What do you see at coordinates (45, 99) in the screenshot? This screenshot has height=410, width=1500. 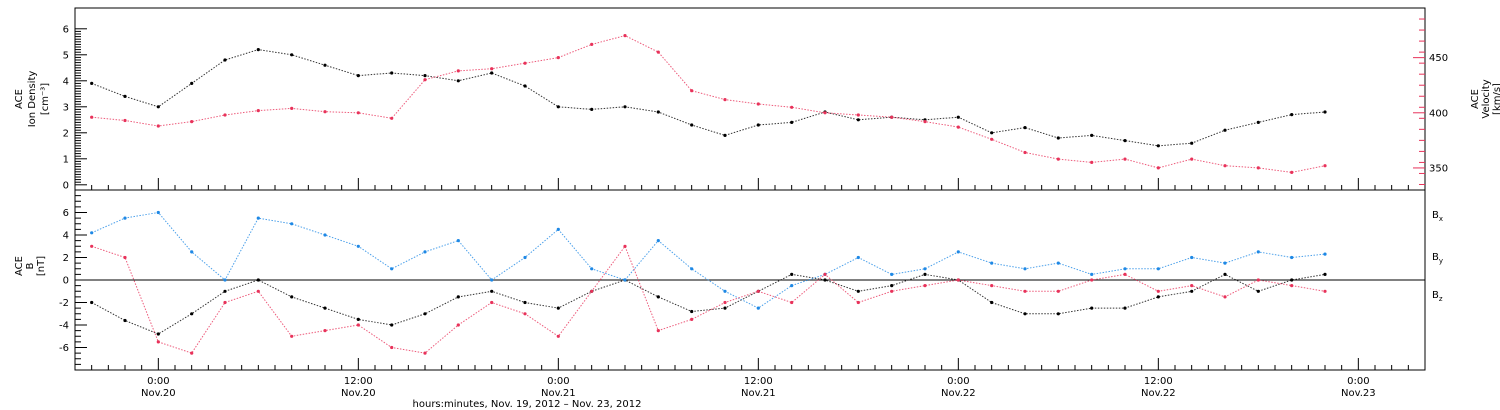 I see `top-left-axis-label-line3: [cm⁻³]` at bounding box center [45, 99].